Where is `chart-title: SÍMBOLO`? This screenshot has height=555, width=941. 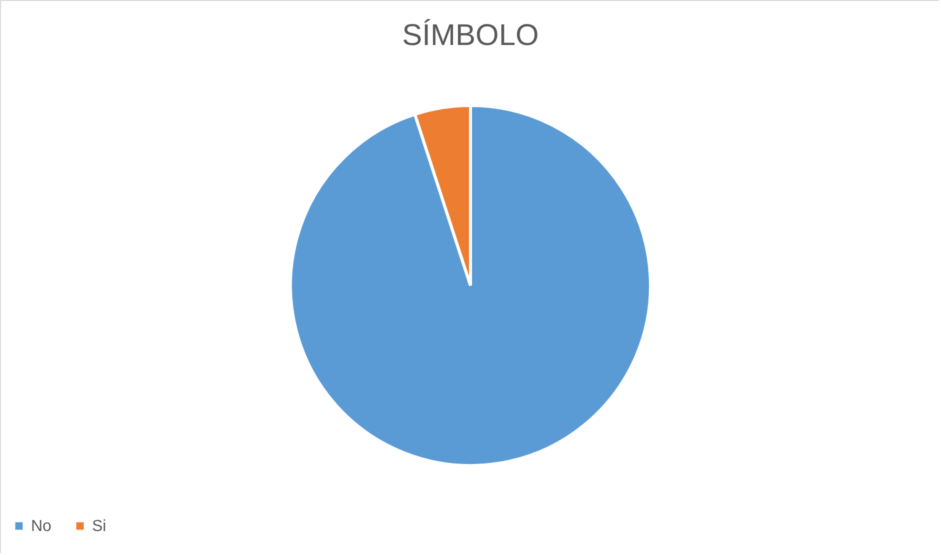 chart-title: SÍMBOLO is located at coordinates (470, 35).